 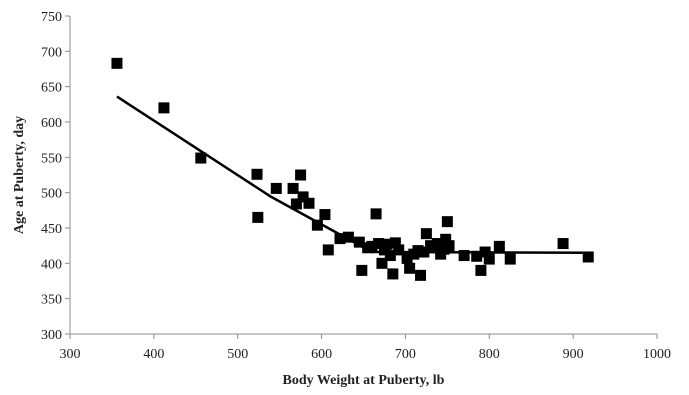 I want to click on y-tick-label: 450, so click(x=51, y=229).